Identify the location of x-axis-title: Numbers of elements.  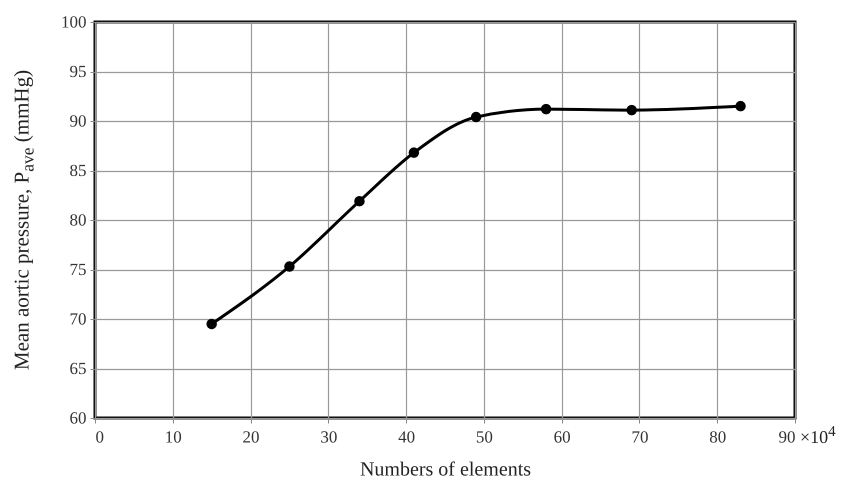
(446, 469).